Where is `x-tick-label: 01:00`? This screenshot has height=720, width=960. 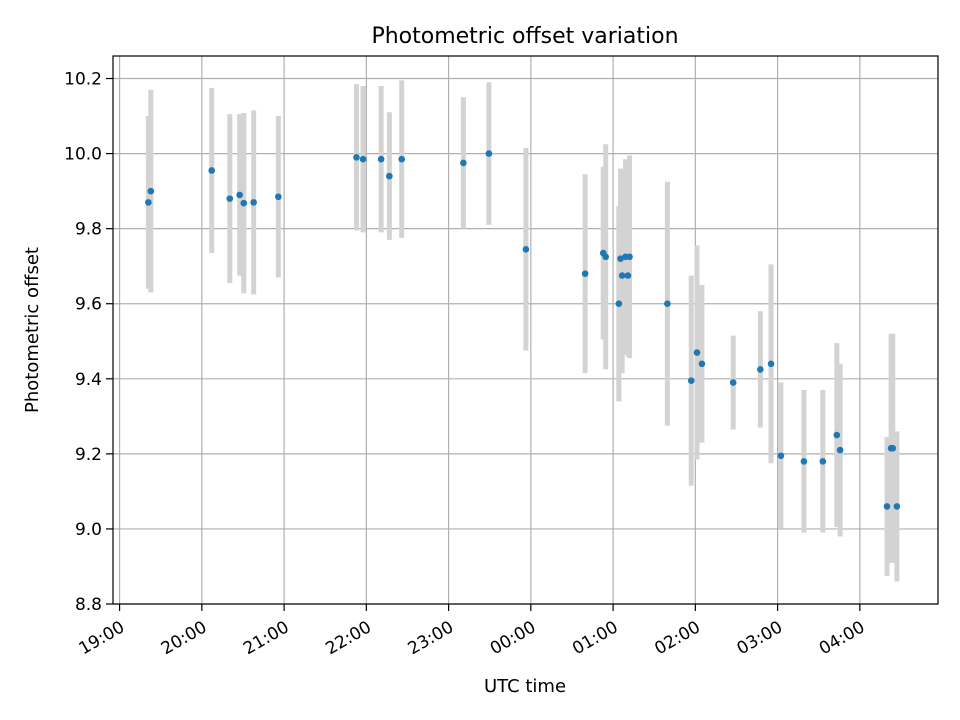
x-tick-label: 01:00 is located at coordinates (595, 638).